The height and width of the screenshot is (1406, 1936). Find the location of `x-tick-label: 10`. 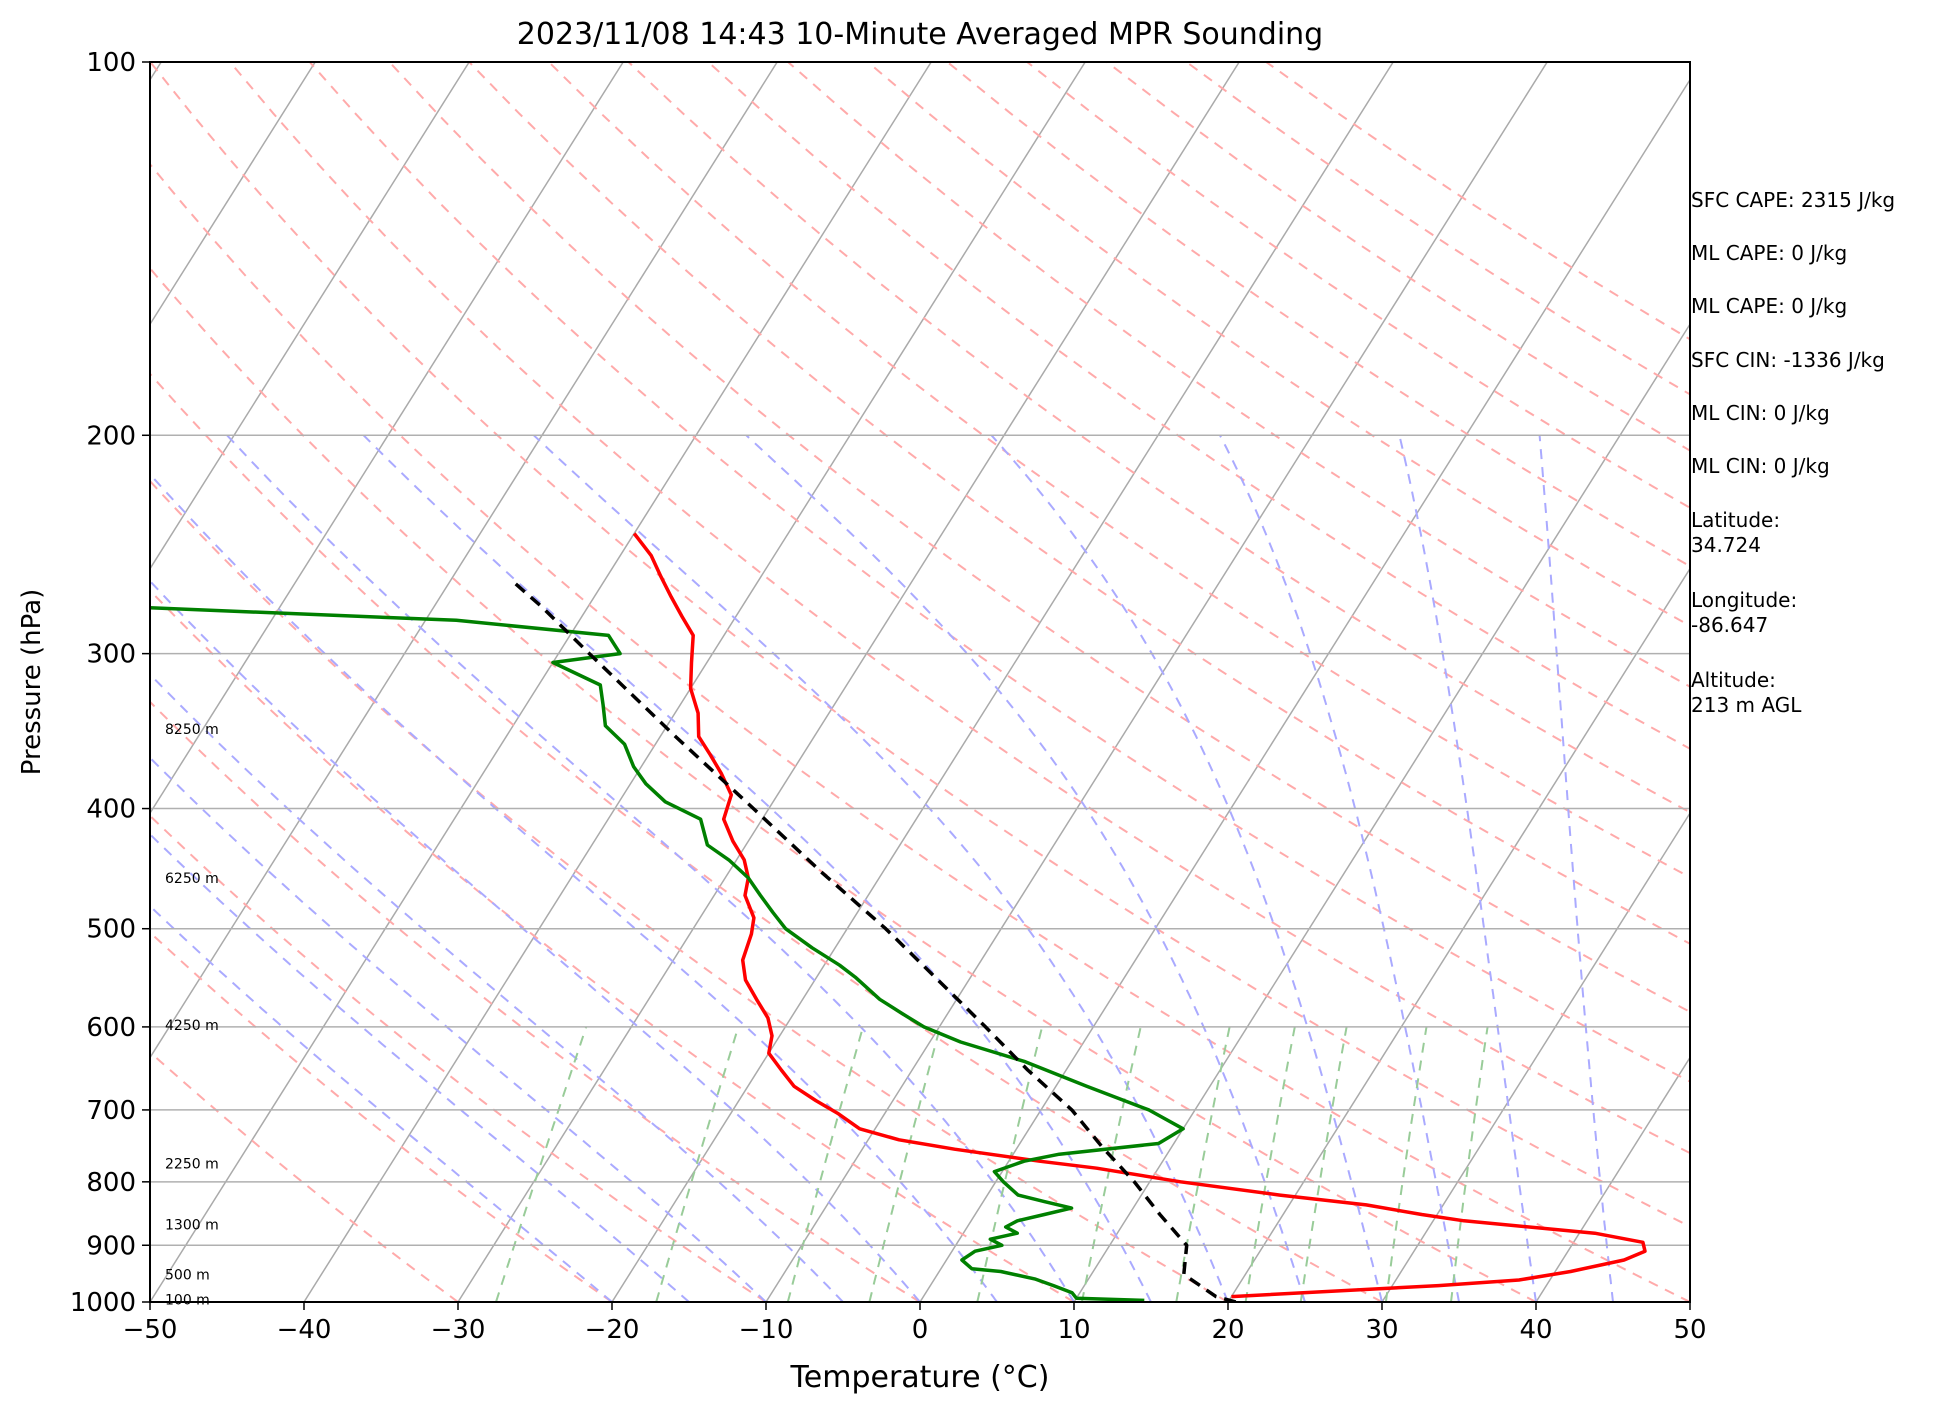

x-tick-label: 10 is located at coordinates (1073, 1330).